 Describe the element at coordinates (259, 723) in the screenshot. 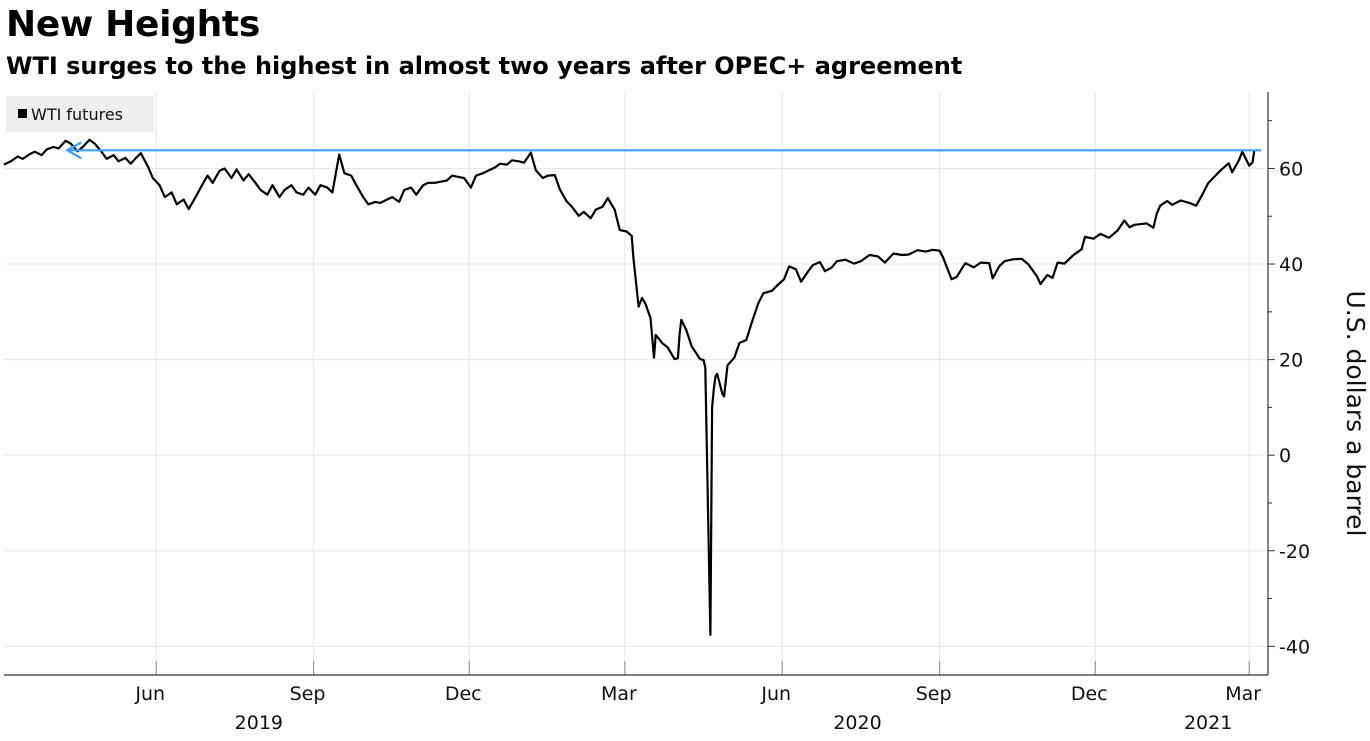

I see `x-year-label: 2019` at that location.